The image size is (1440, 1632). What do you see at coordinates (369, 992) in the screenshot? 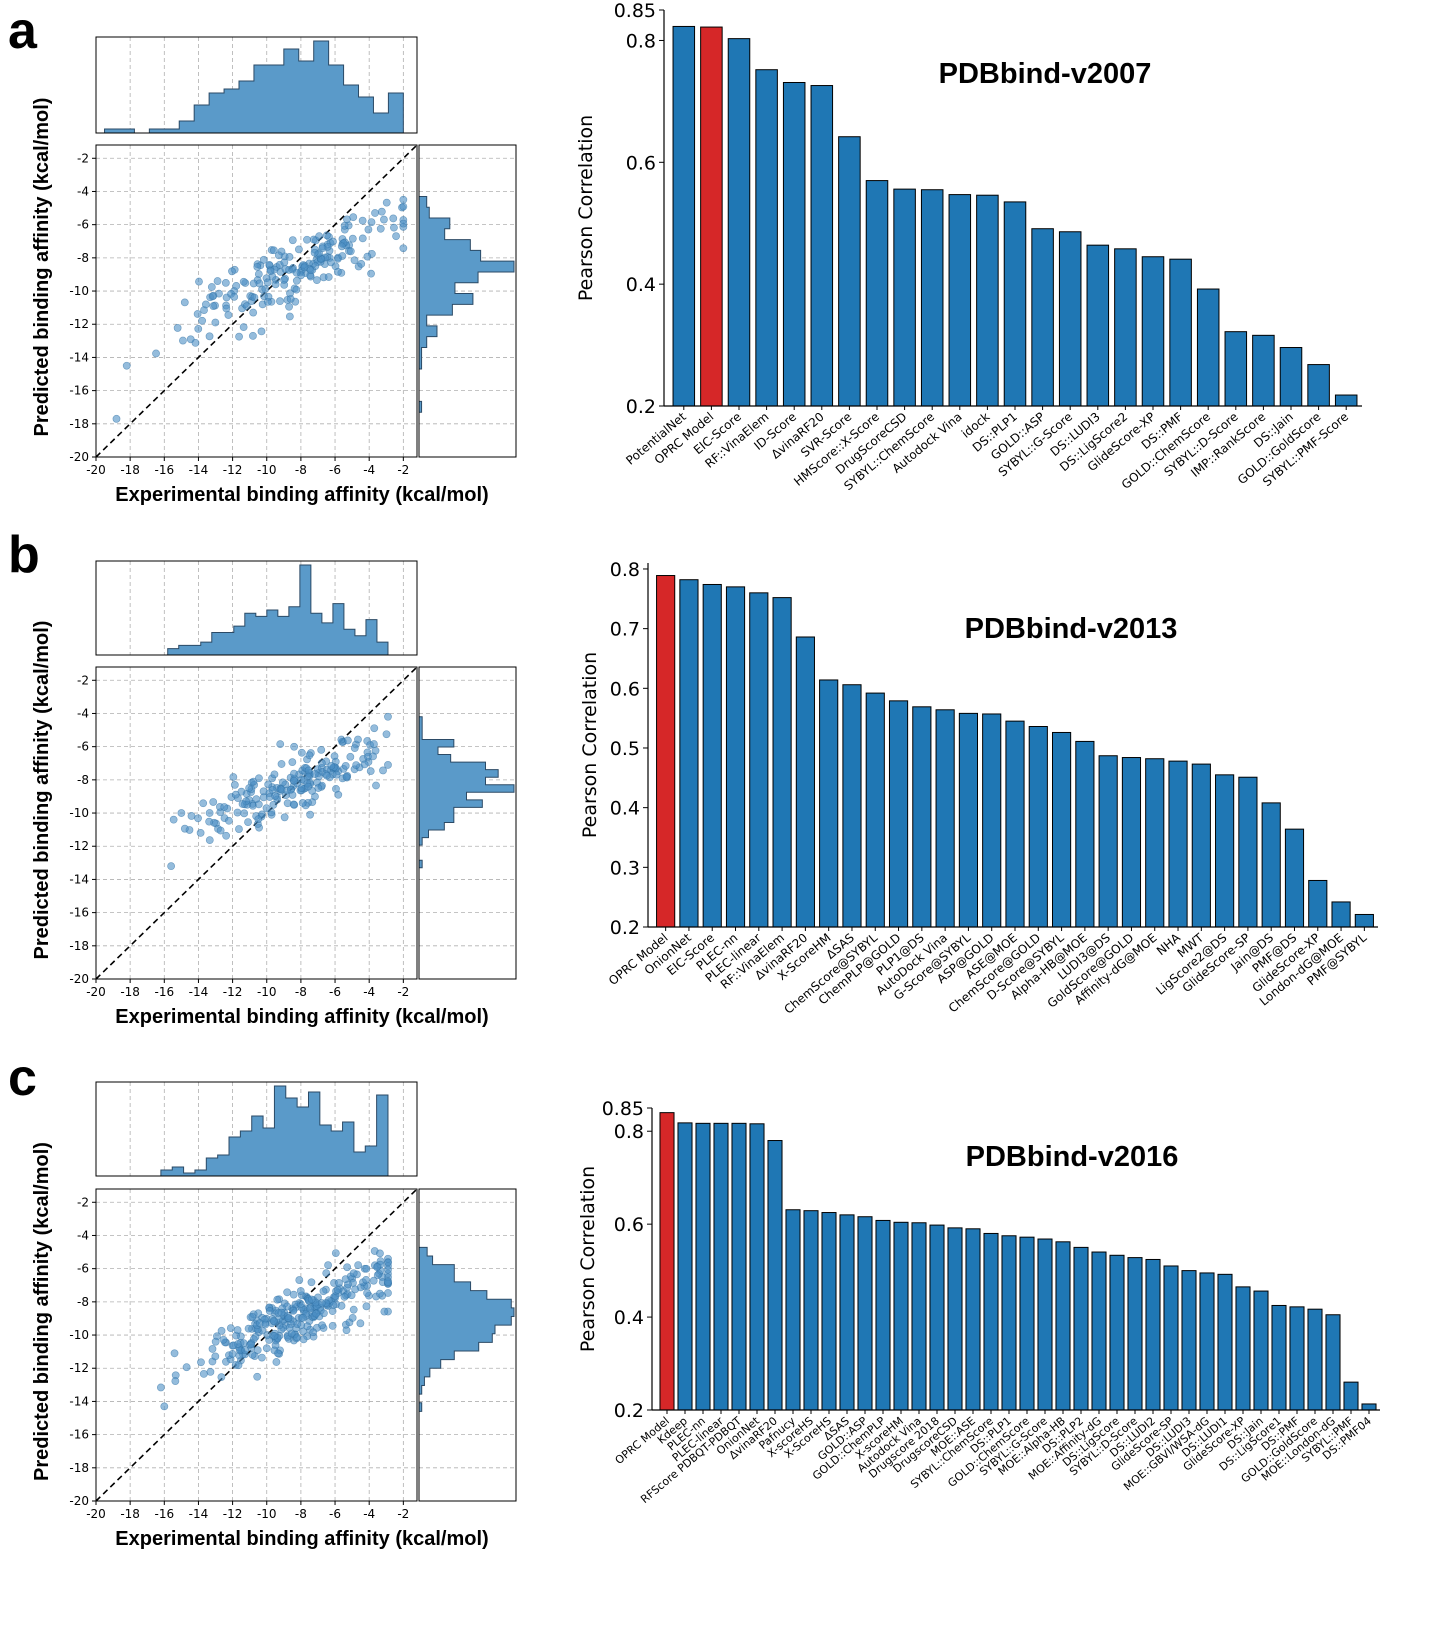
I see `x-tick-label: -4` at bounding box center [369, 992].